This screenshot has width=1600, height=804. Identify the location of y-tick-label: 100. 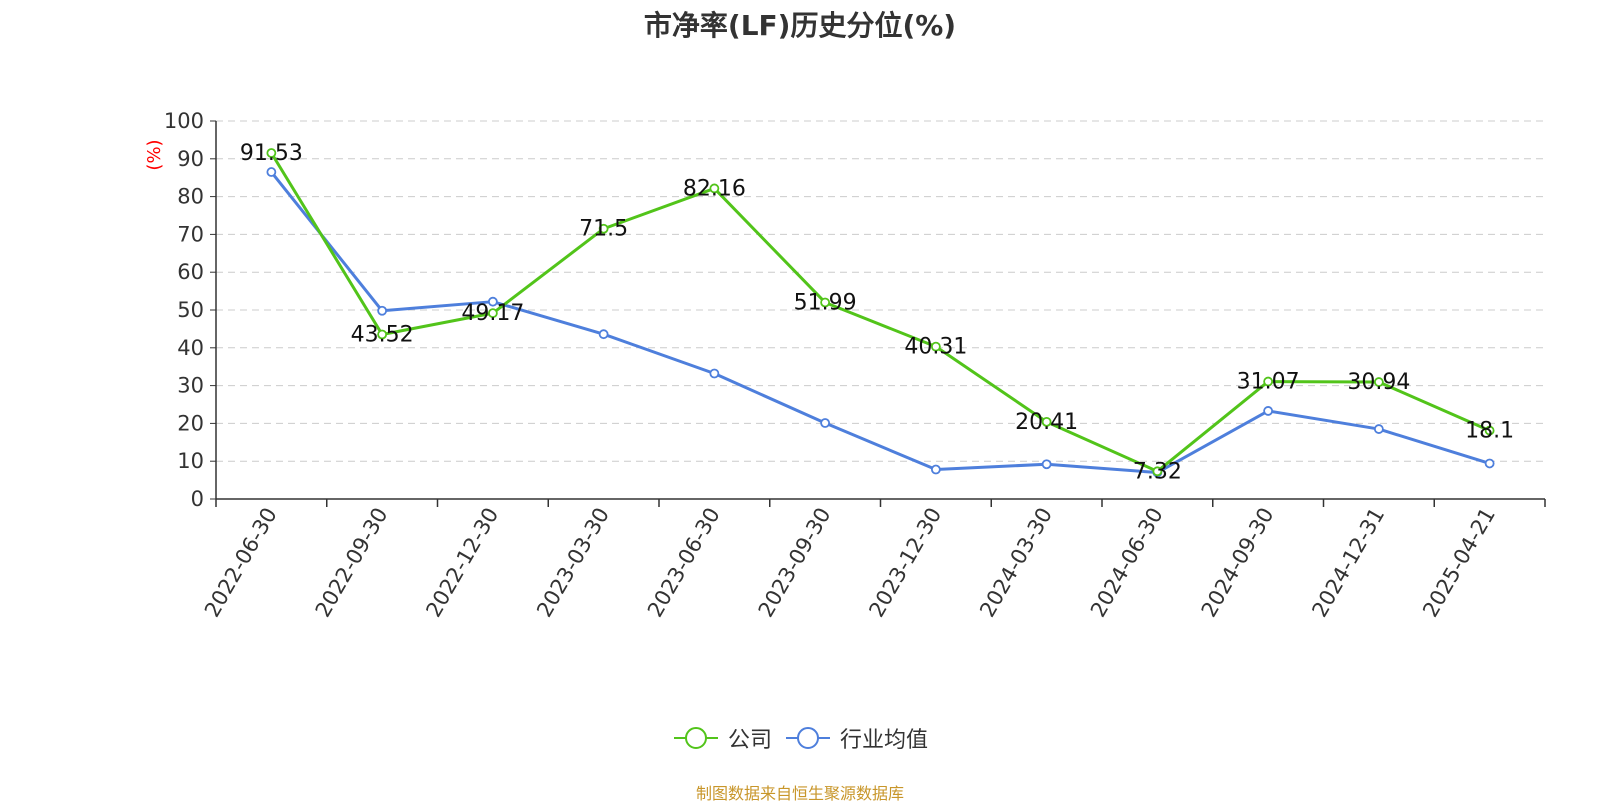
(184, 121).